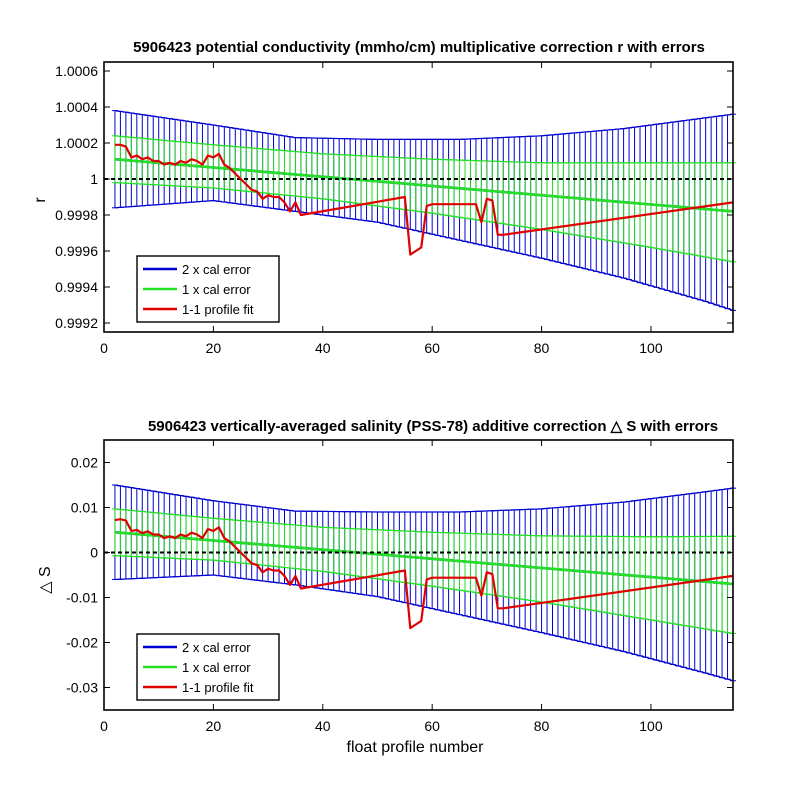 This screenshot has width=800, height=800. Describe the element at coordinates (76, 251) in the screenshot. I see `y-tick-label: 0.9996` at that location.